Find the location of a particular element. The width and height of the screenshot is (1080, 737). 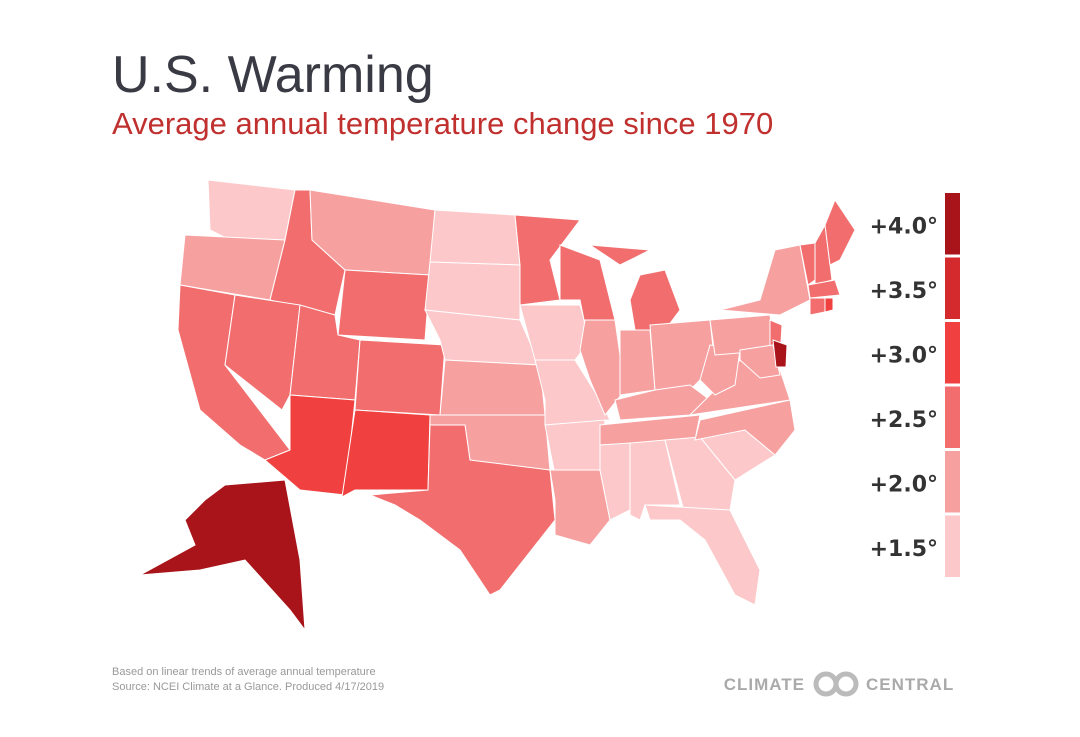

legend: +4.0° +3.5° +3.0° +2.5° +2.0° +1.5° is located at coordinates (915, 385).